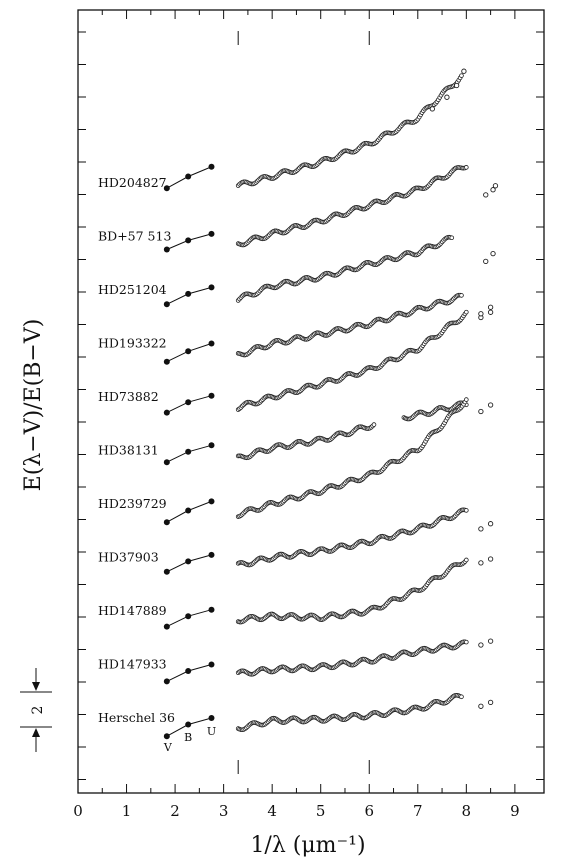 This screenshot has width=570, height=864. What do you see at coordinates (136, 717) in the screenshot?
I see `series-label: Herschel 36` at bounding box center [136, 717].